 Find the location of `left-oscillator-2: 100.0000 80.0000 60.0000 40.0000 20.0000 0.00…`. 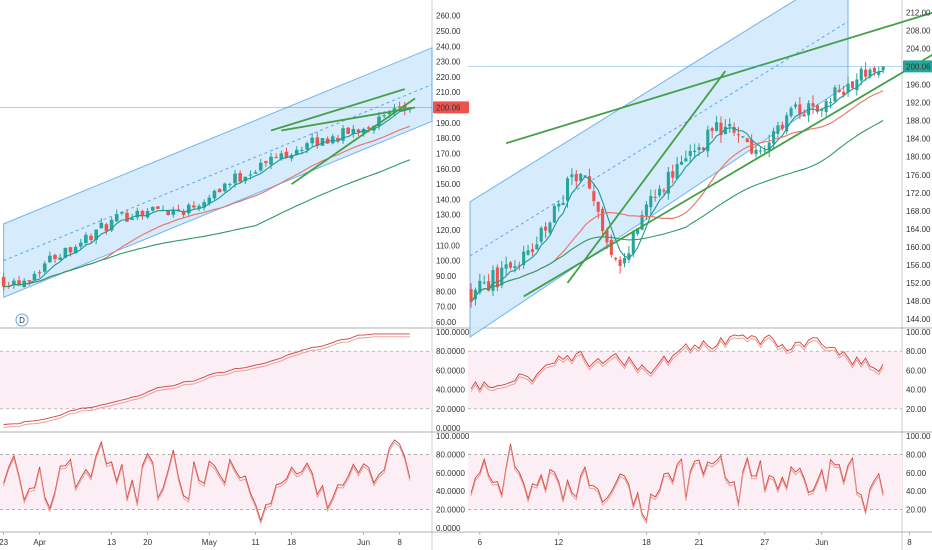

left-oscillator-2: 100.0000 80.0000 60.0000 40.0000 20.0000 0.00… is located at coordinates (235, 482).